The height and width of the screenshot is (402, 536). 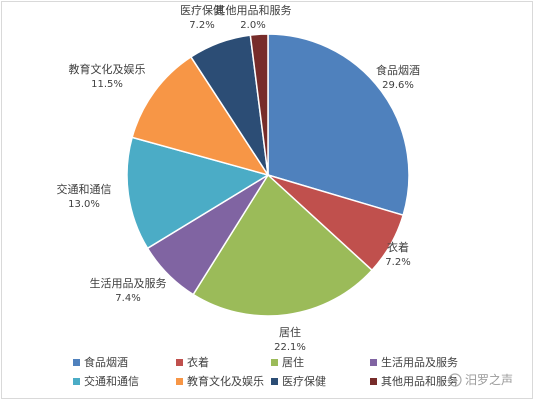 I want to click on watermark-text: 汨罗之声, so click(x=489, y=380).